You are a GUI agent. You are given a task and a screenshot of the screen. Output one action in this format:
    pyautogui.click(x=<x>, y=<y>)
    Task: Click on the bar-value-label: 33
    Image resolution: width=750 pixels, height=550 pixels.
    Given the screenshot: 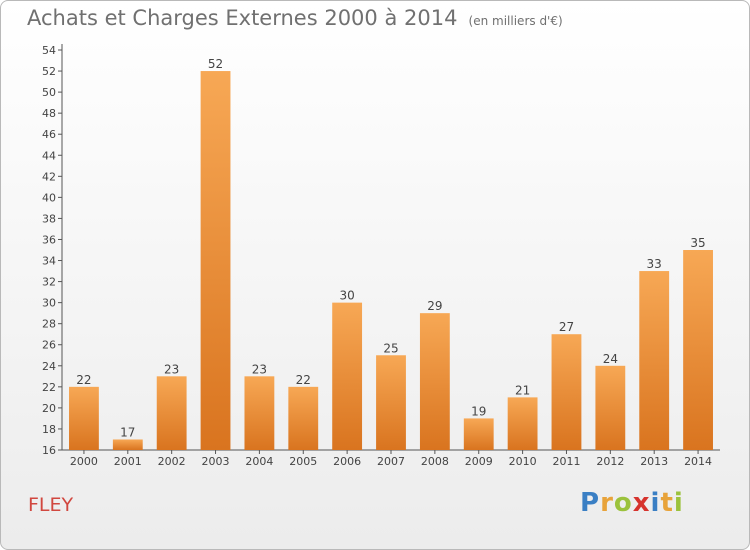 What is the action you would take?
    pyautogui.click(x=654, y=264)
    